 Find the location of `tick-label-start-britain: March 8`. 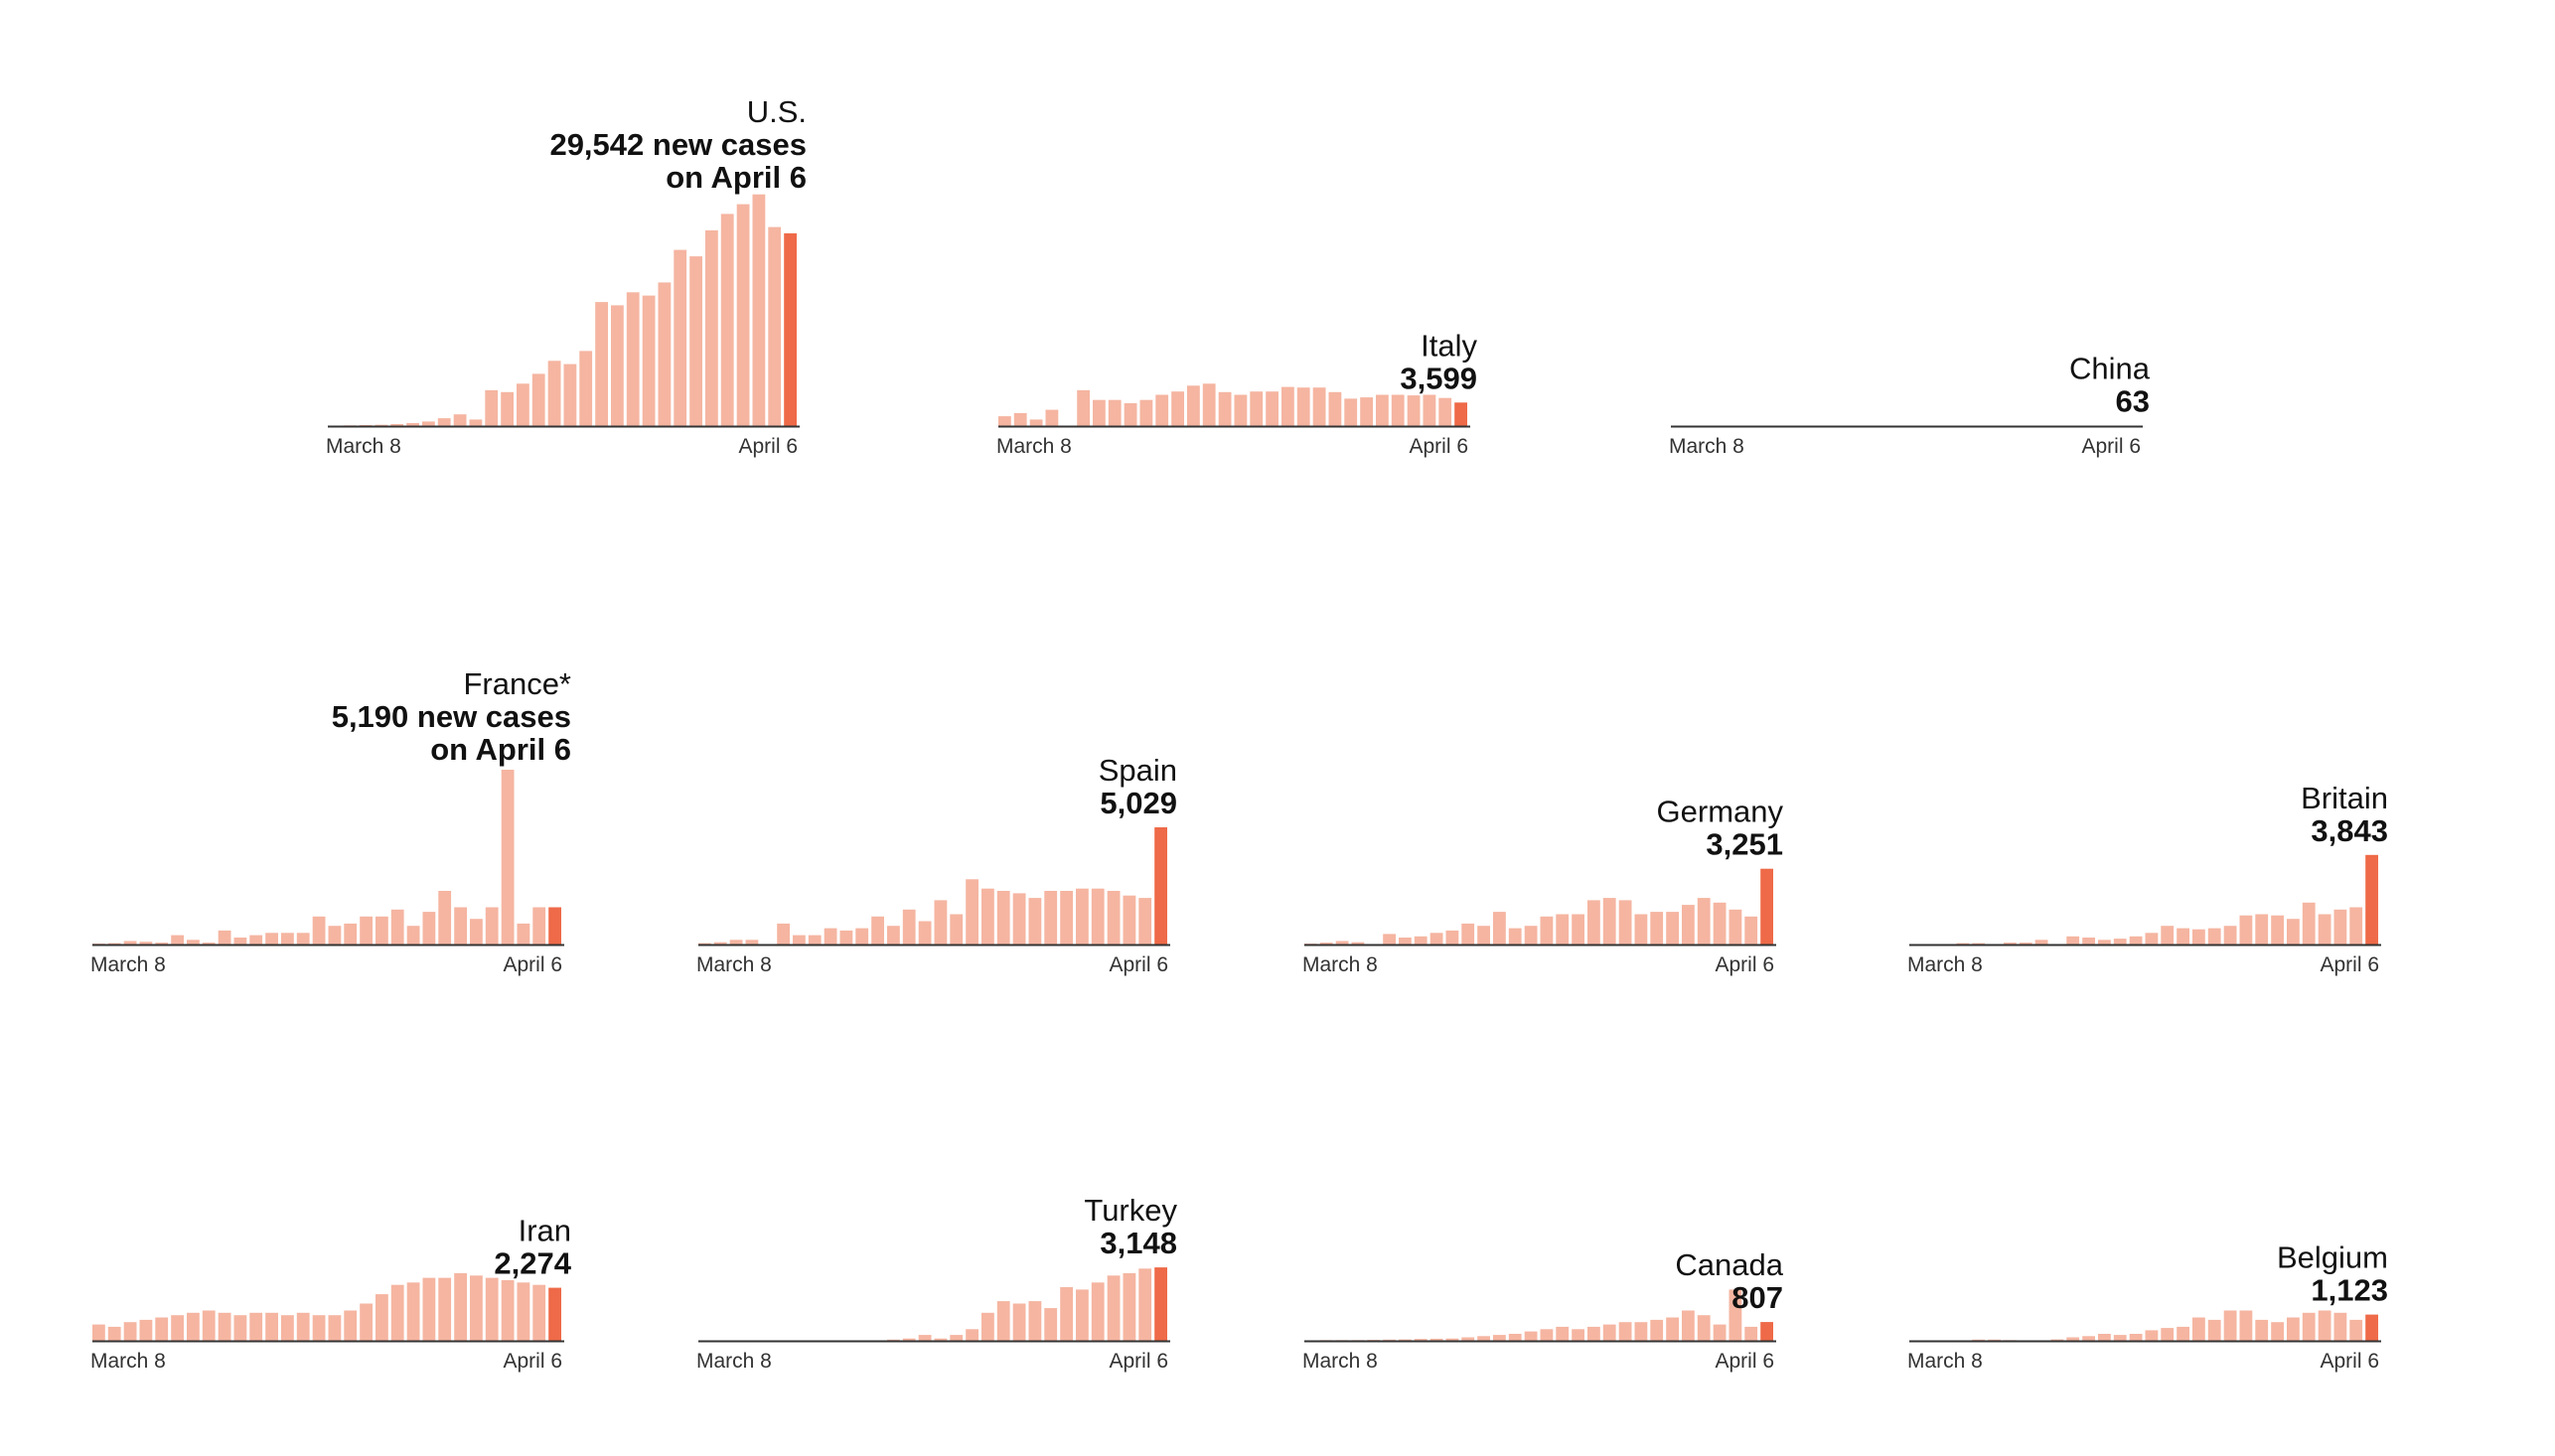

tick-label-start-britain: March 8 is located at coordinates (1945, 964).